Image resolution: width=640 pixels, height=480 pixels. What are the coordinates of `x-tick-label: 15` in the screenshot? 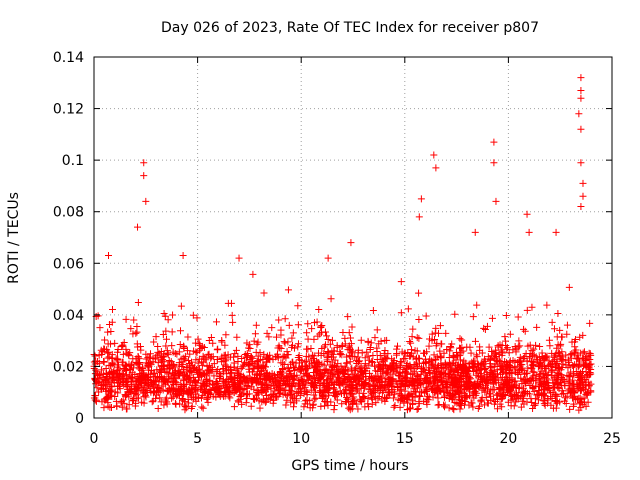 It's located at (405, 439).